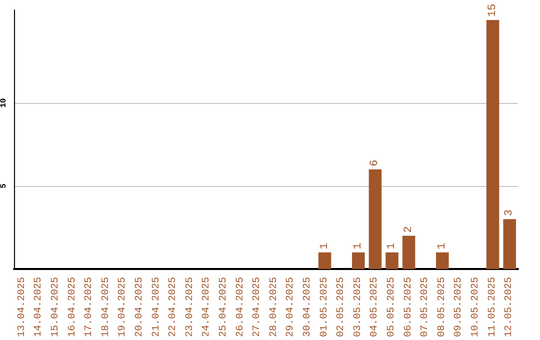 The width and height of the screenshot is (540, 340). What do you see at coordinates (207, 307) in the screenshot?
I see `x-tick-label: 24.04.2025` at bounding box center [207, 307].